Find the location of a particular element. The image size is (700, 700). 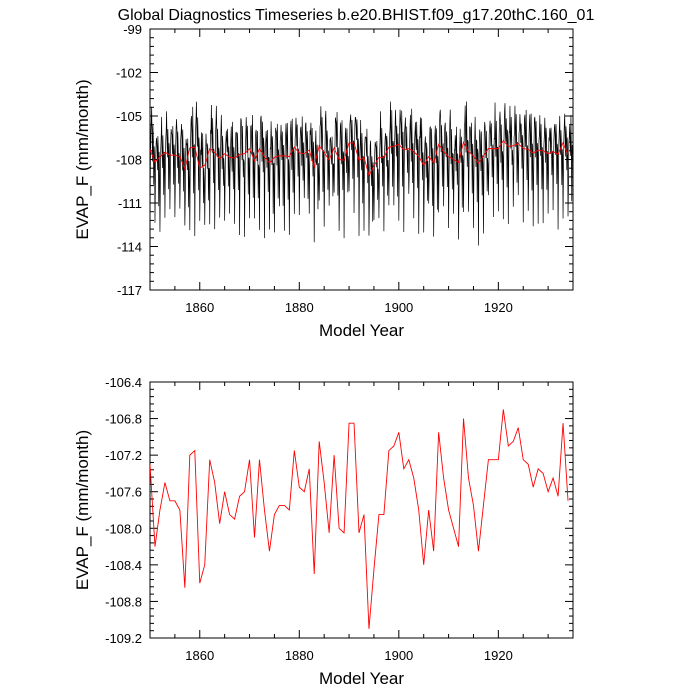

annual-mean-series-line is located at coordinates (359, 158).